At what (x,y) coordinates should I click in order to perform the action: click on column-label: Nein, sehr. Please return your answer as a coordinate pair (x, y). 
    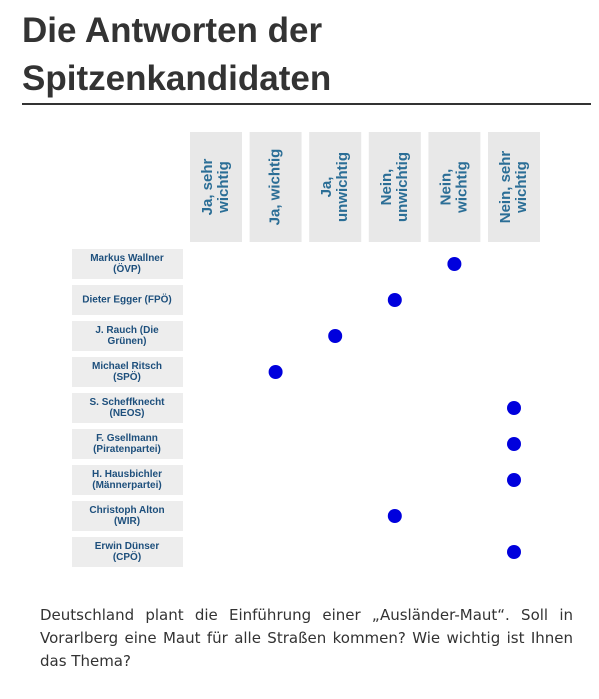
    Looking at the image, I should click on (505, 187).